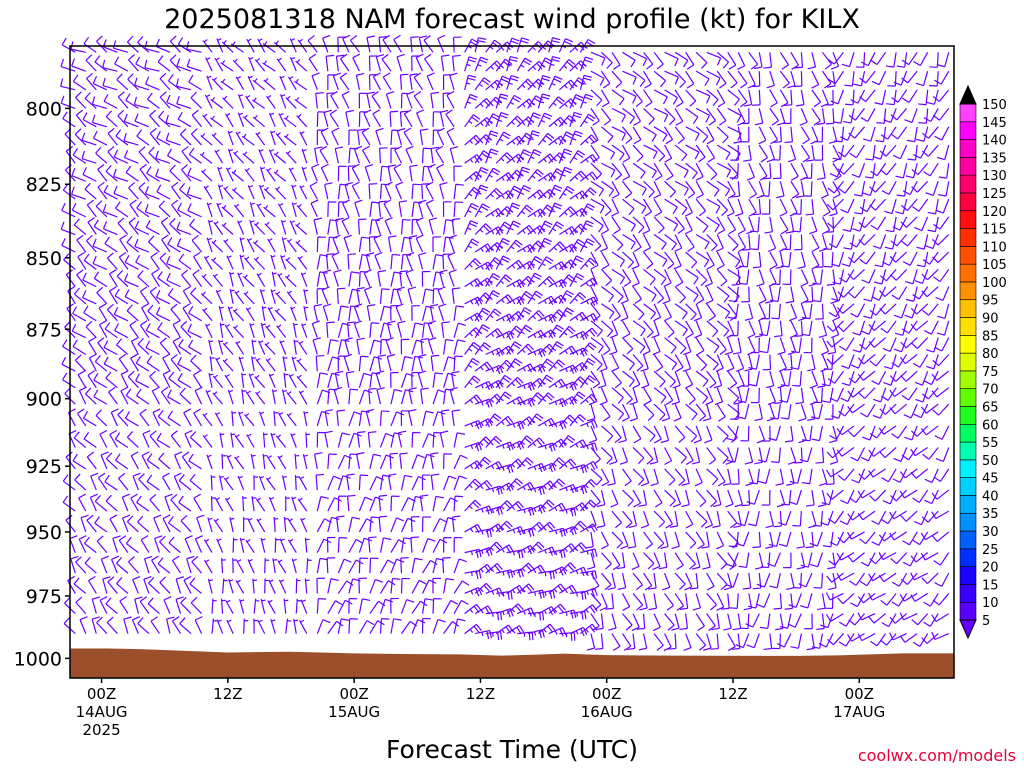  What do you see at coordinates (990, 550) in the screenshot?
I see `colorbar-label: 25` at bounding box center [990, 550].